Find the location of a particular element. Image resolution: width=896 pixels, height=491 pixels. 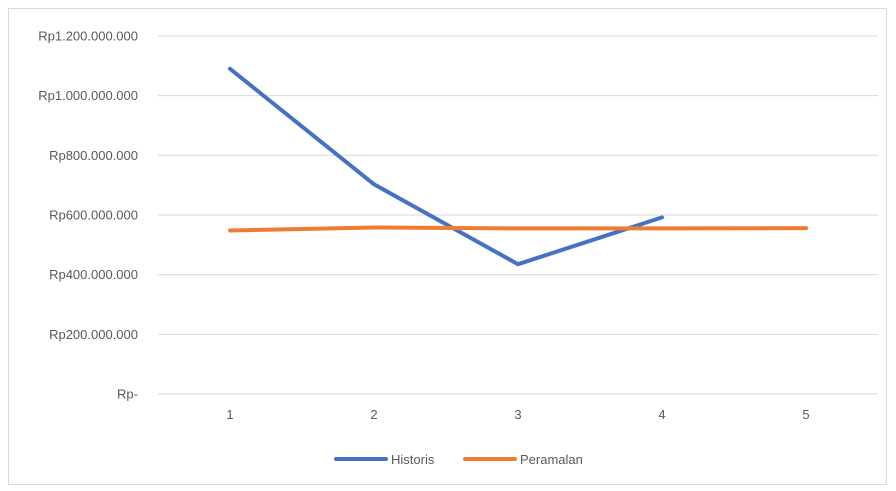

x-tick-label: 4 is located at coordinates (661, 414).